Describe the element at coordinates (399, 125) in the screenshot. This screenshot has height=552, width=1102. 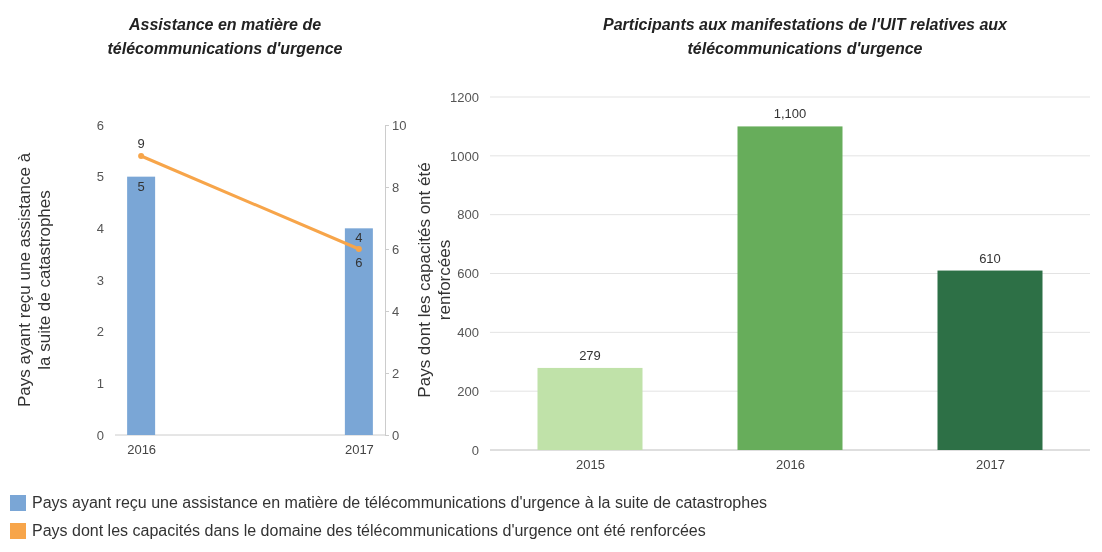
I see `y2-tick-label: 10` at that location.